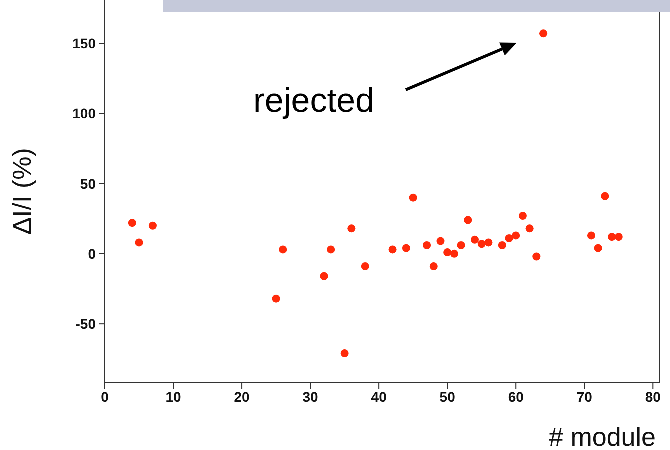 Image resolution: width=670 pixels, height=450 pixels. Describe the element at coordinates (84, 114) in the screenshot. I see `y-tick-label: 100` at that location.